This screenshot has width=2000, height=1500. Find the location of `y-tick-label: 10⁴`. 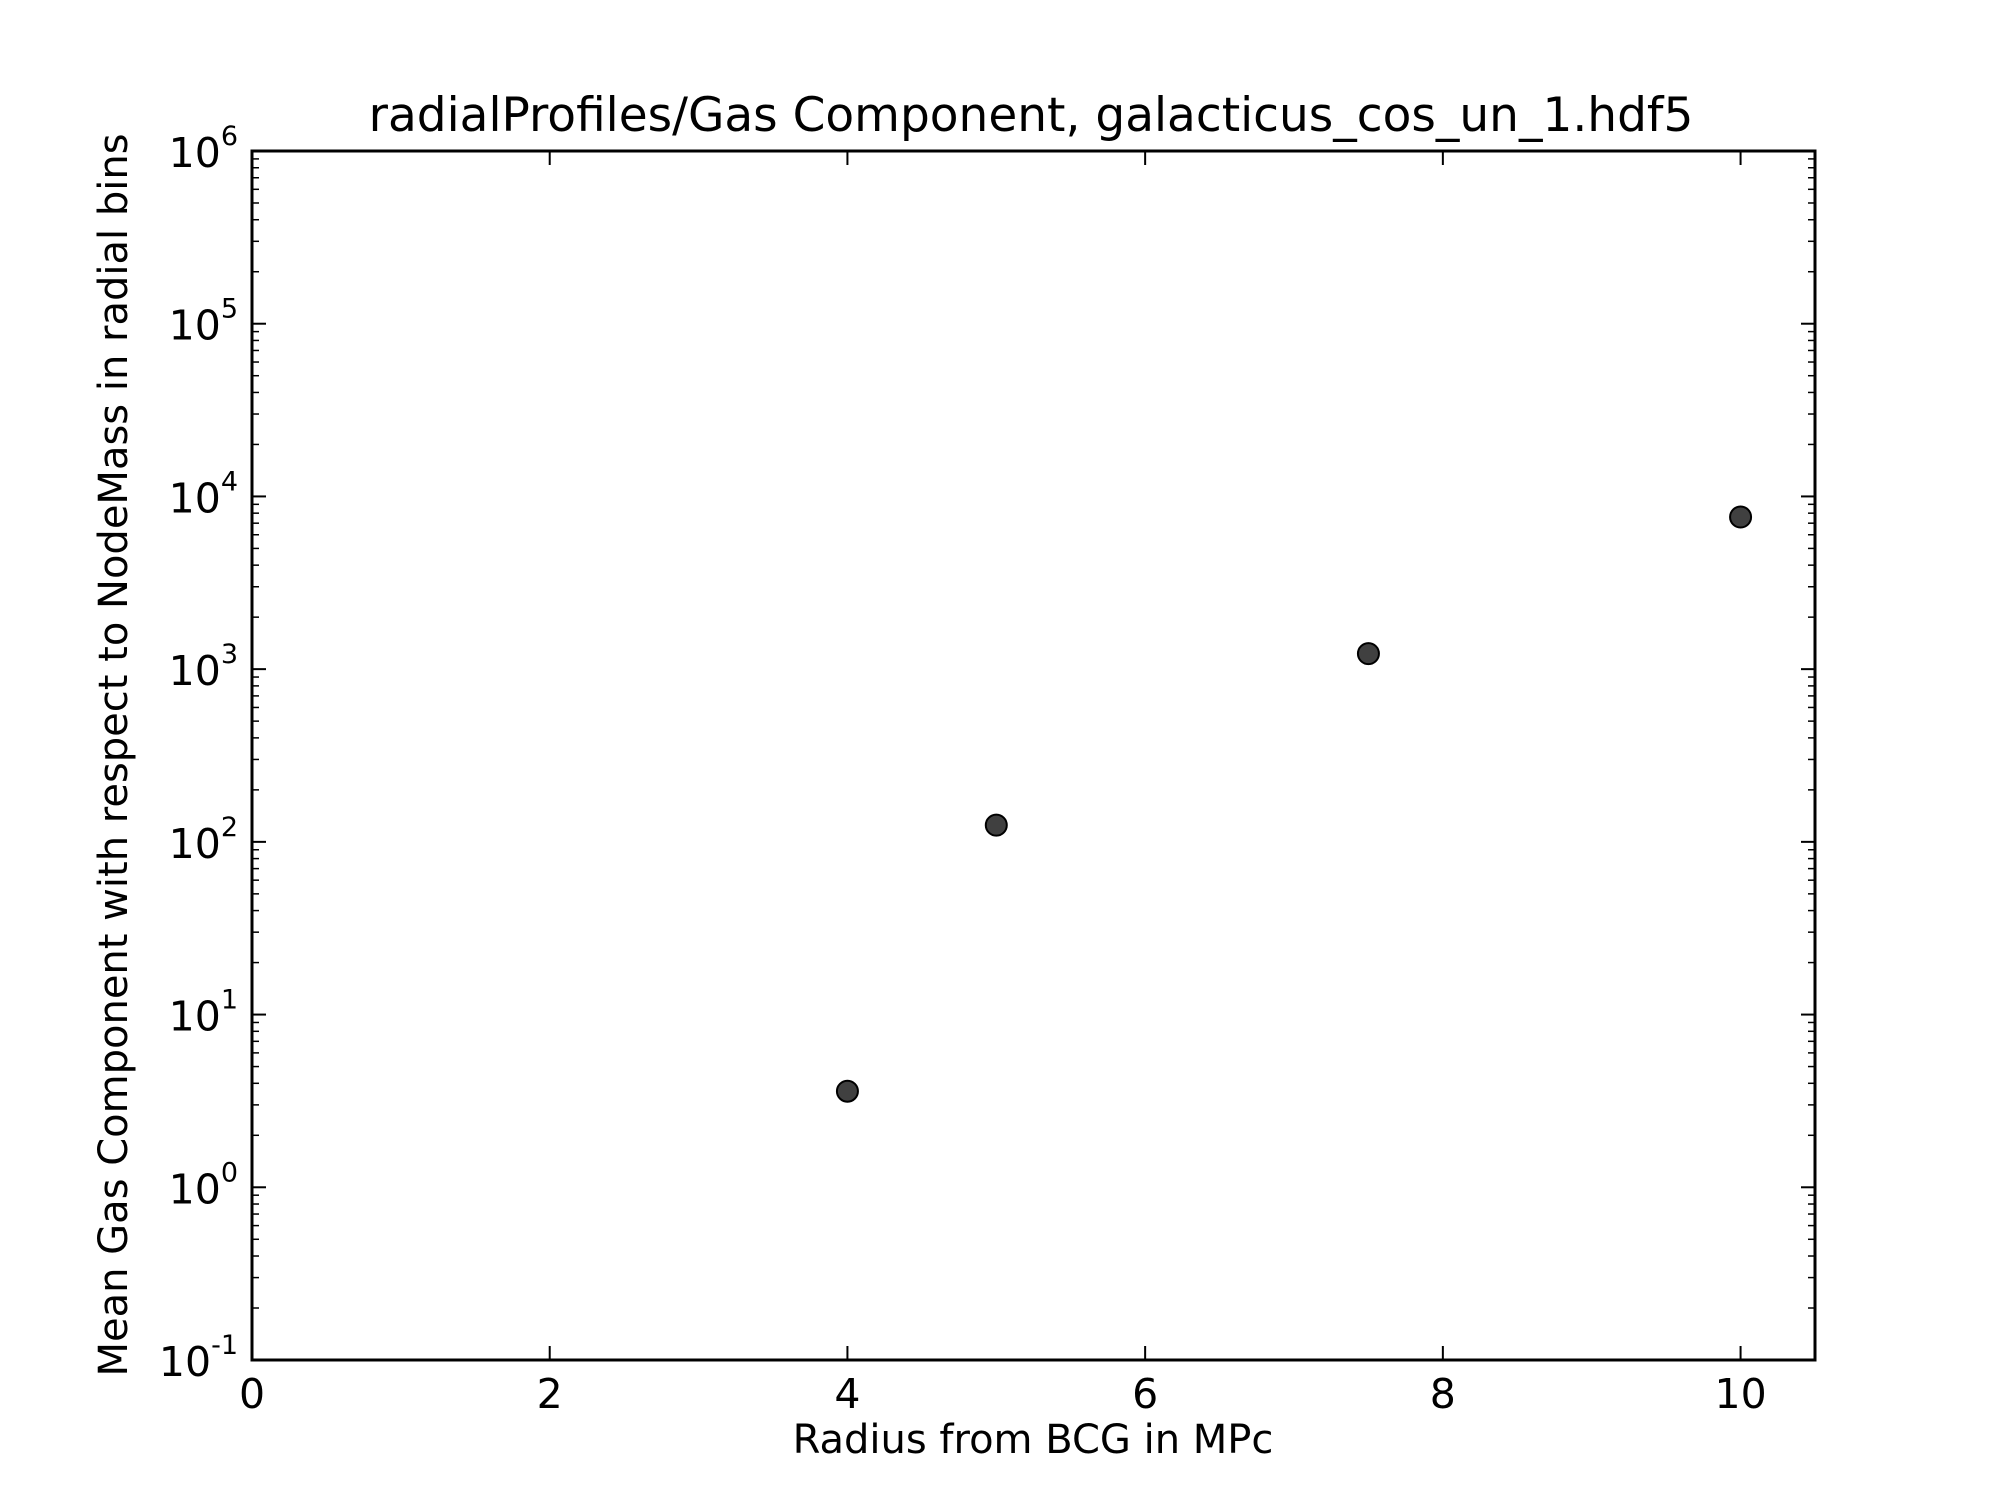

y-tick-label: 10⁴ is located at coordinates (203, 494).